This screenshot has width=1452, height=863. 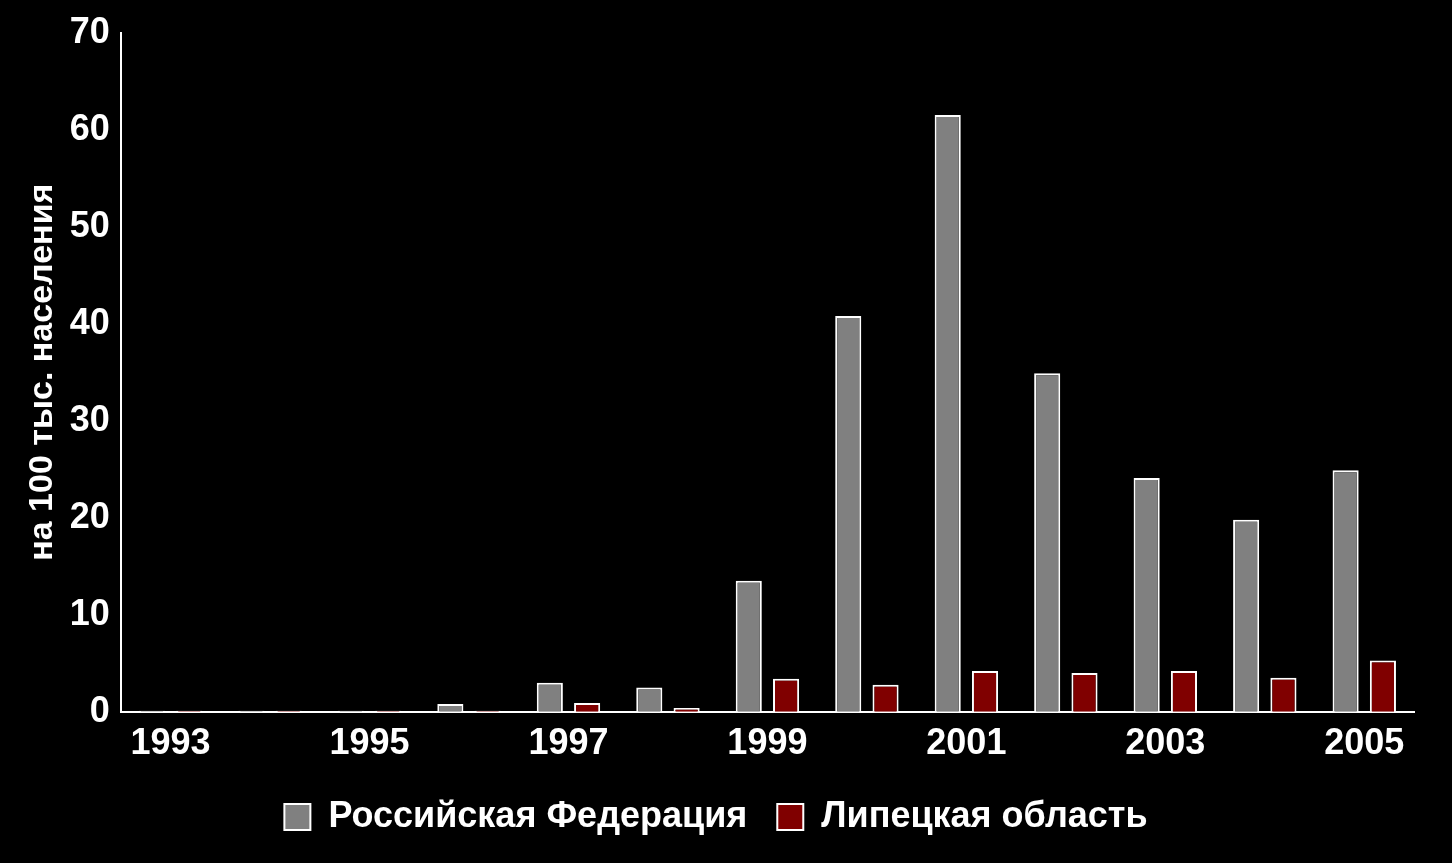 I want to click on x-tick-label: 2005, so click(x=1364, y=742).